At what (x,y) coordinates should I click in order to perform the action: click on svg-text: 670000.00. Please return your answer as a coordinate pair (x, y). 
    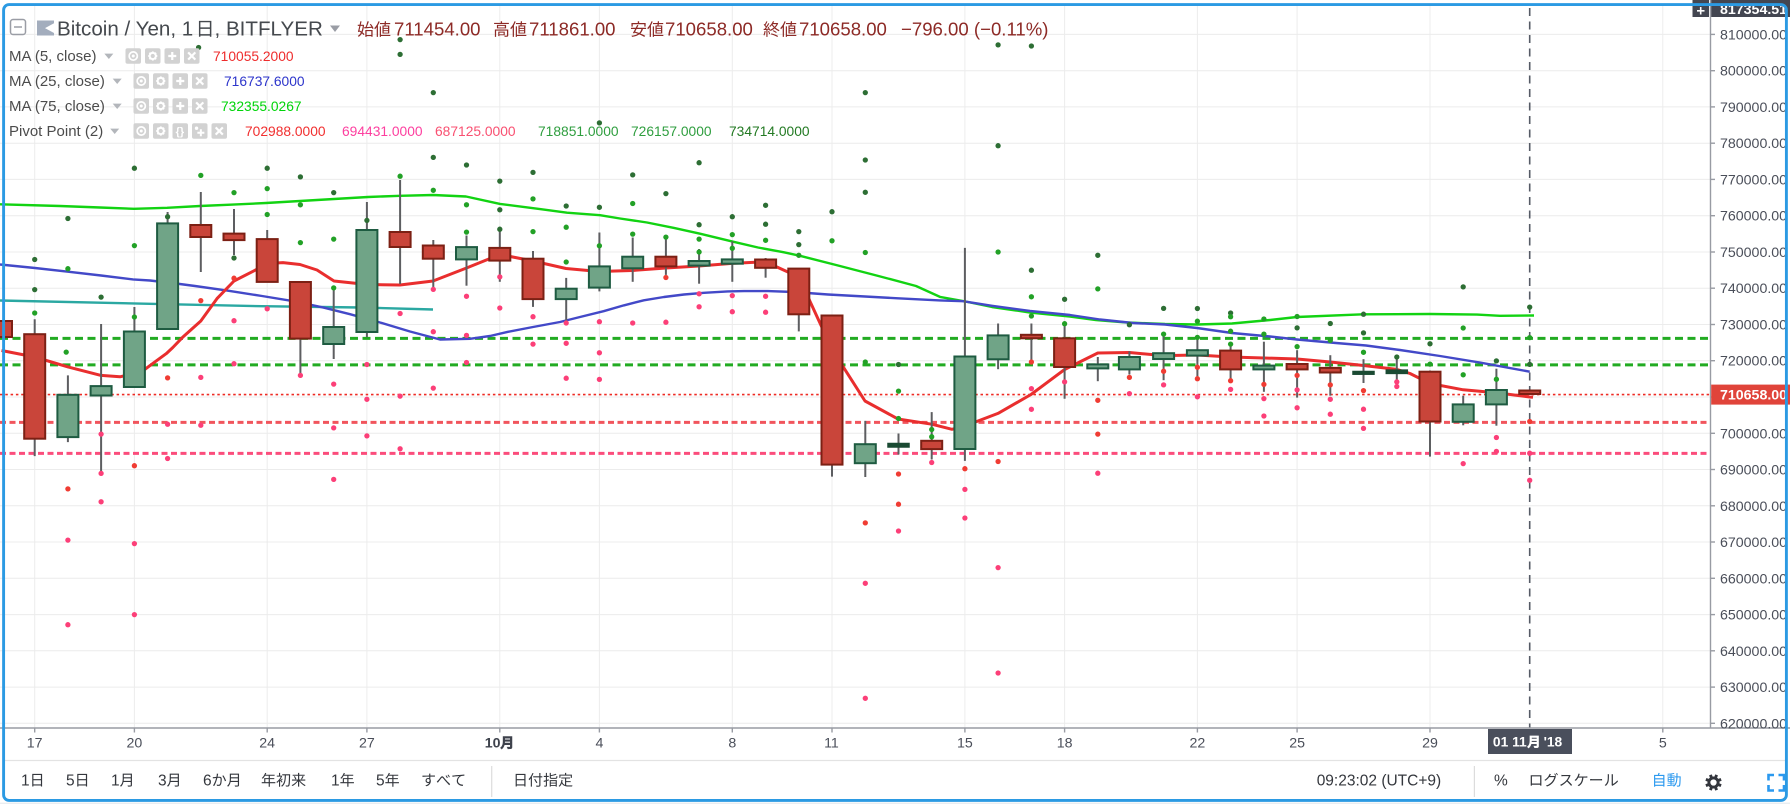
    Looking at the image, I should click on (1753, 543).